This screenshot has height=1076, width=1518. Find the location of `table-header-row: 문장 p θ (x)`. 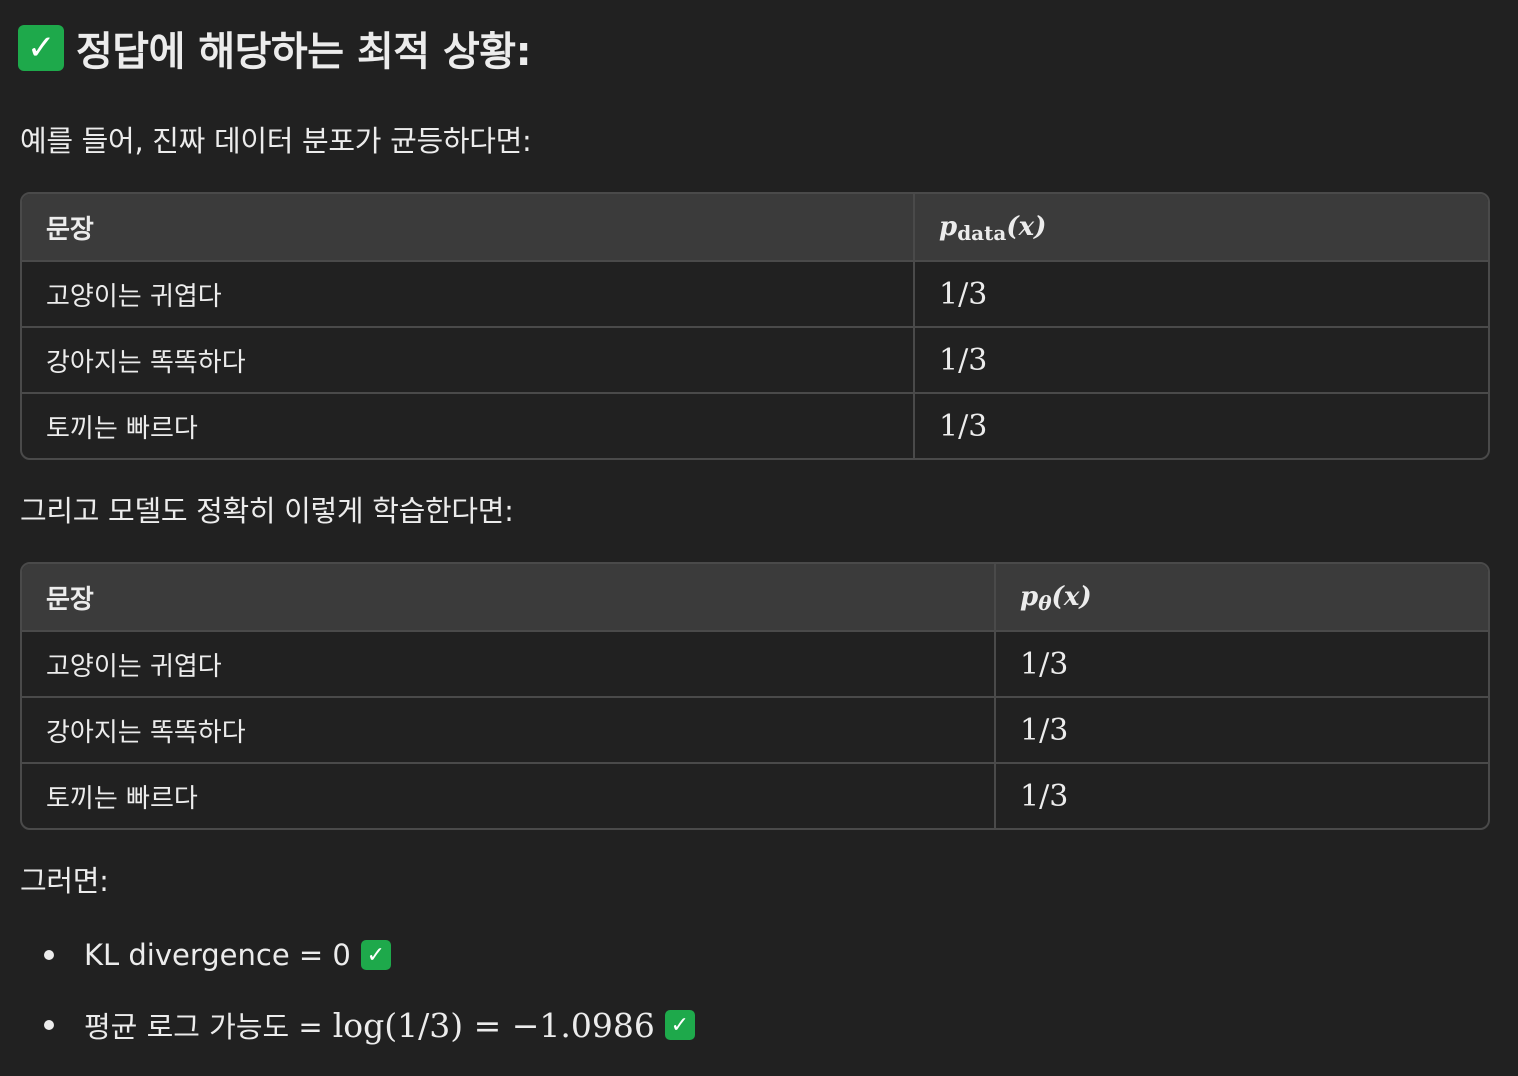

table-header-row: 문장 p θ (x) is located at coordinates (755, 597).